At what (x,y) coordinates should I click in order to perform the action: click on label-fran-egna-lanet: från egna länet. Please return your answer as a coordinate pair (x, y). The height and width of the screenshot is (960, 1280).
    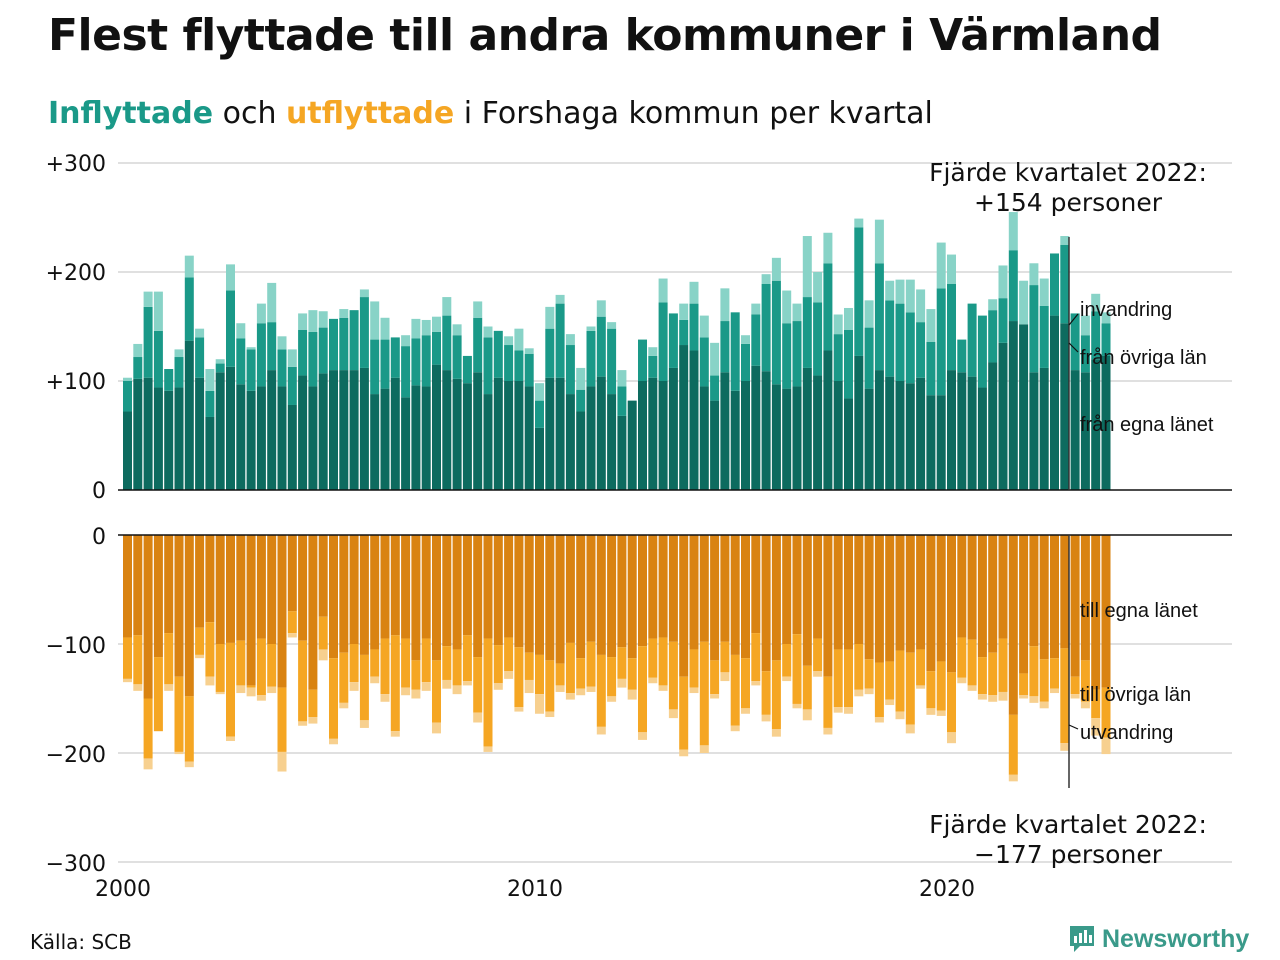
    Looking at the image, I should click on (1147, 425).